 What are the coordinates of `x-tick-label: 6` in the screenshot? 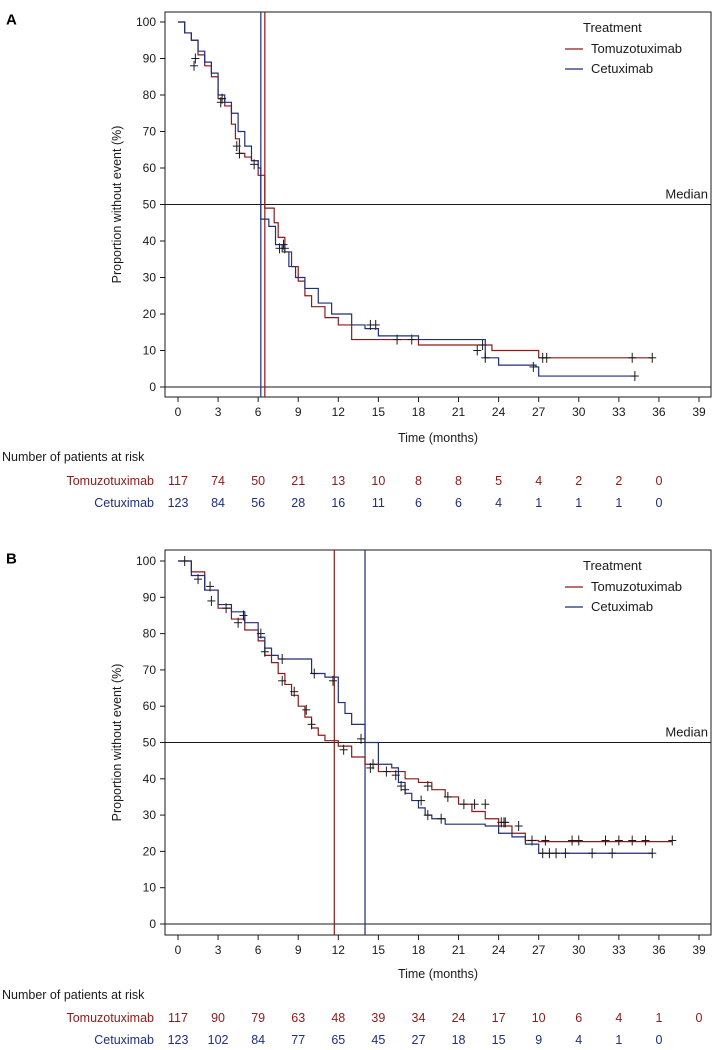 It's located at (258, 950).